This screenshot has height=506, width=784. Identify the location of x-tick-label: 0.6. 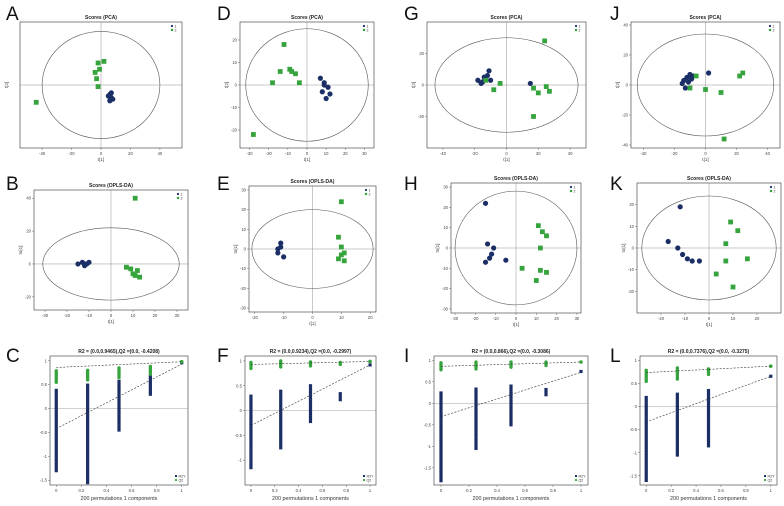
(322, 490).